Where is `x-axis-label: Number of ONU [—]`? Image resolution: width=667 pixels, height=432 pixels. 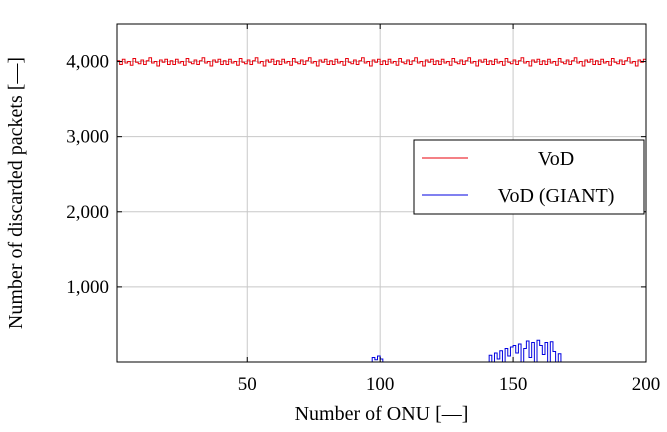
x-axis-label: Number of ONU [—] is located at coordinates (382, 414).